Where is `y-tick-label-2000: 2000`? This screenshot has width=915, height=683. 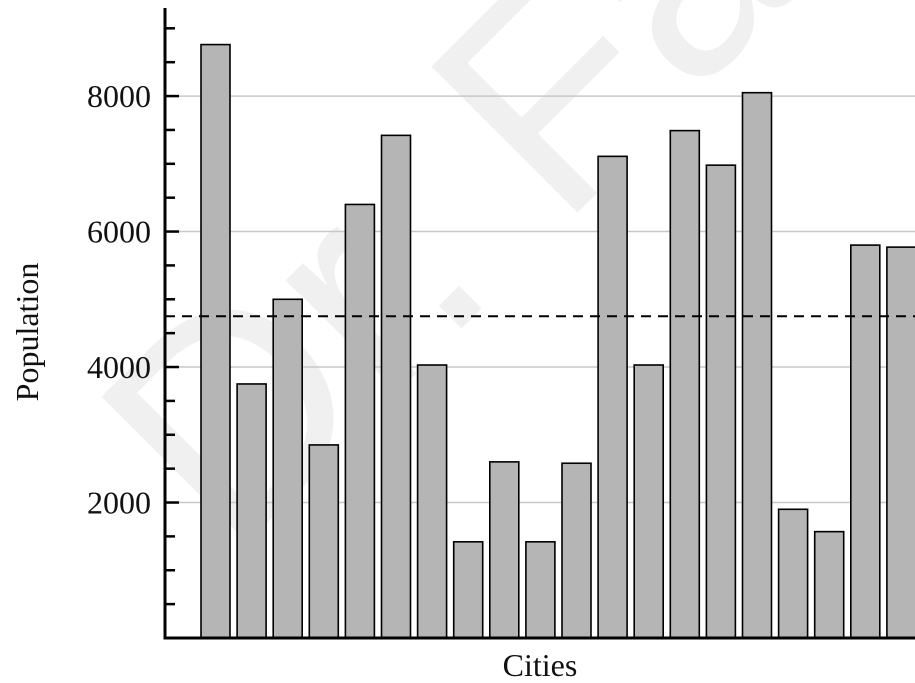
y-tick-label-2000: 2000 is located at coordinates (119, 503).